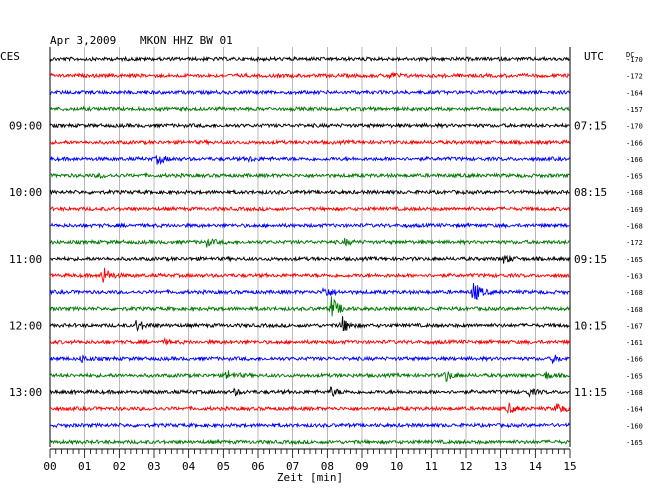 Image resolution: width=650 pixels, height=494 pixels. I want to click on left-zone-label: CES, so click(10, 56).